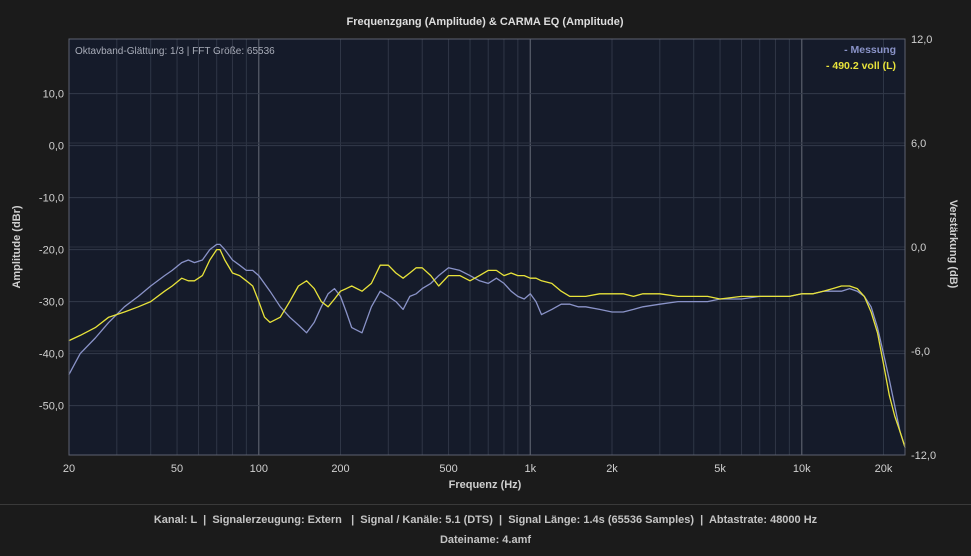 This screenshot has width=971, height=556. What do you see at coordinates (51, 303) in the screenshot?
I see `y-tick-label: -30,0` at bounding box center [51, 303].